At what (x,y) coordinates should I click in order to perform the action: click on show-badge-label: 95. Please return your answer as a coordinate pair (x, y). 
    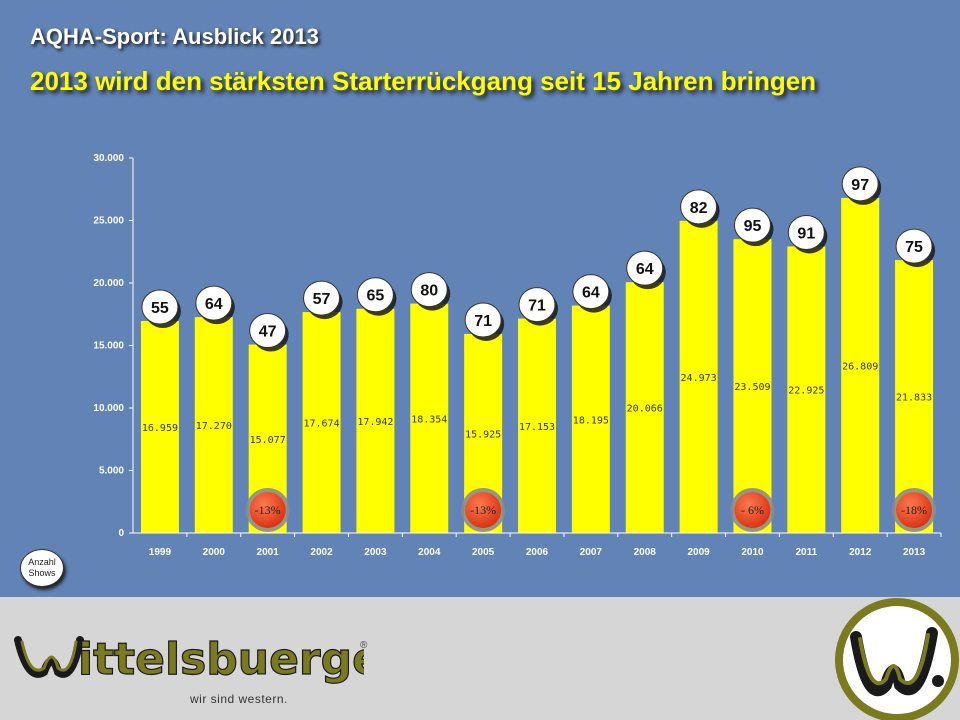
    Looking at the image, I should click on (753, 226).